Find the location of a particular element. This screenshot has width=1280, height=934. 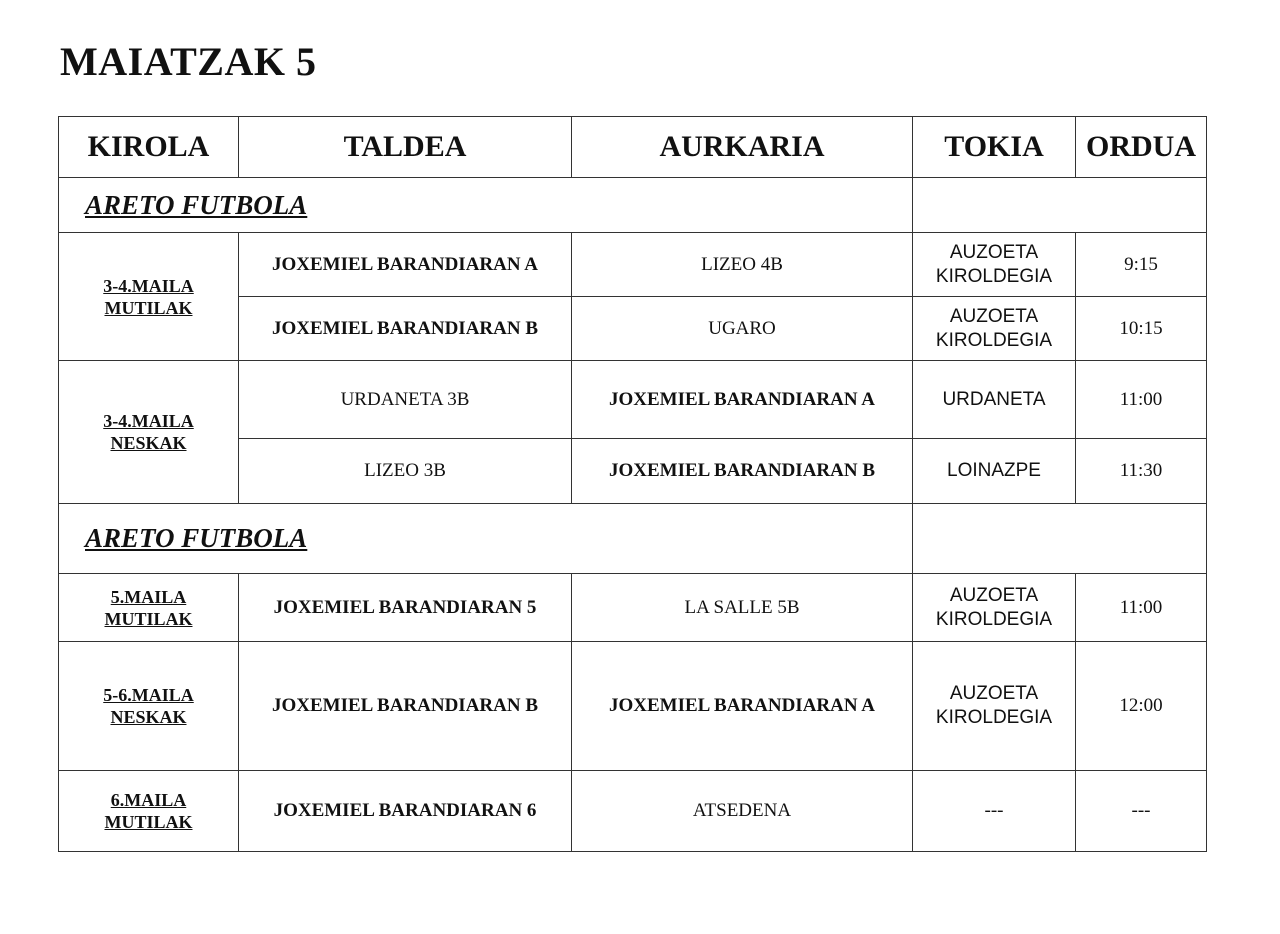

time-cell: --- is located at coordinates (1141, 811).